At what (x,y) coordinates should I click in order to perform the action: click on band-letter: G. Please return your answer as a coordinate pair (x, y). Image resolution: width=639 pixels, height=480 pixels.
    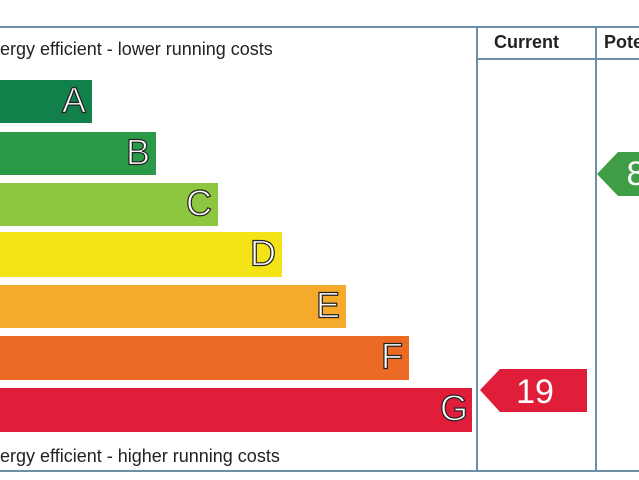
    Looking at the image, I should click on (454, 408).